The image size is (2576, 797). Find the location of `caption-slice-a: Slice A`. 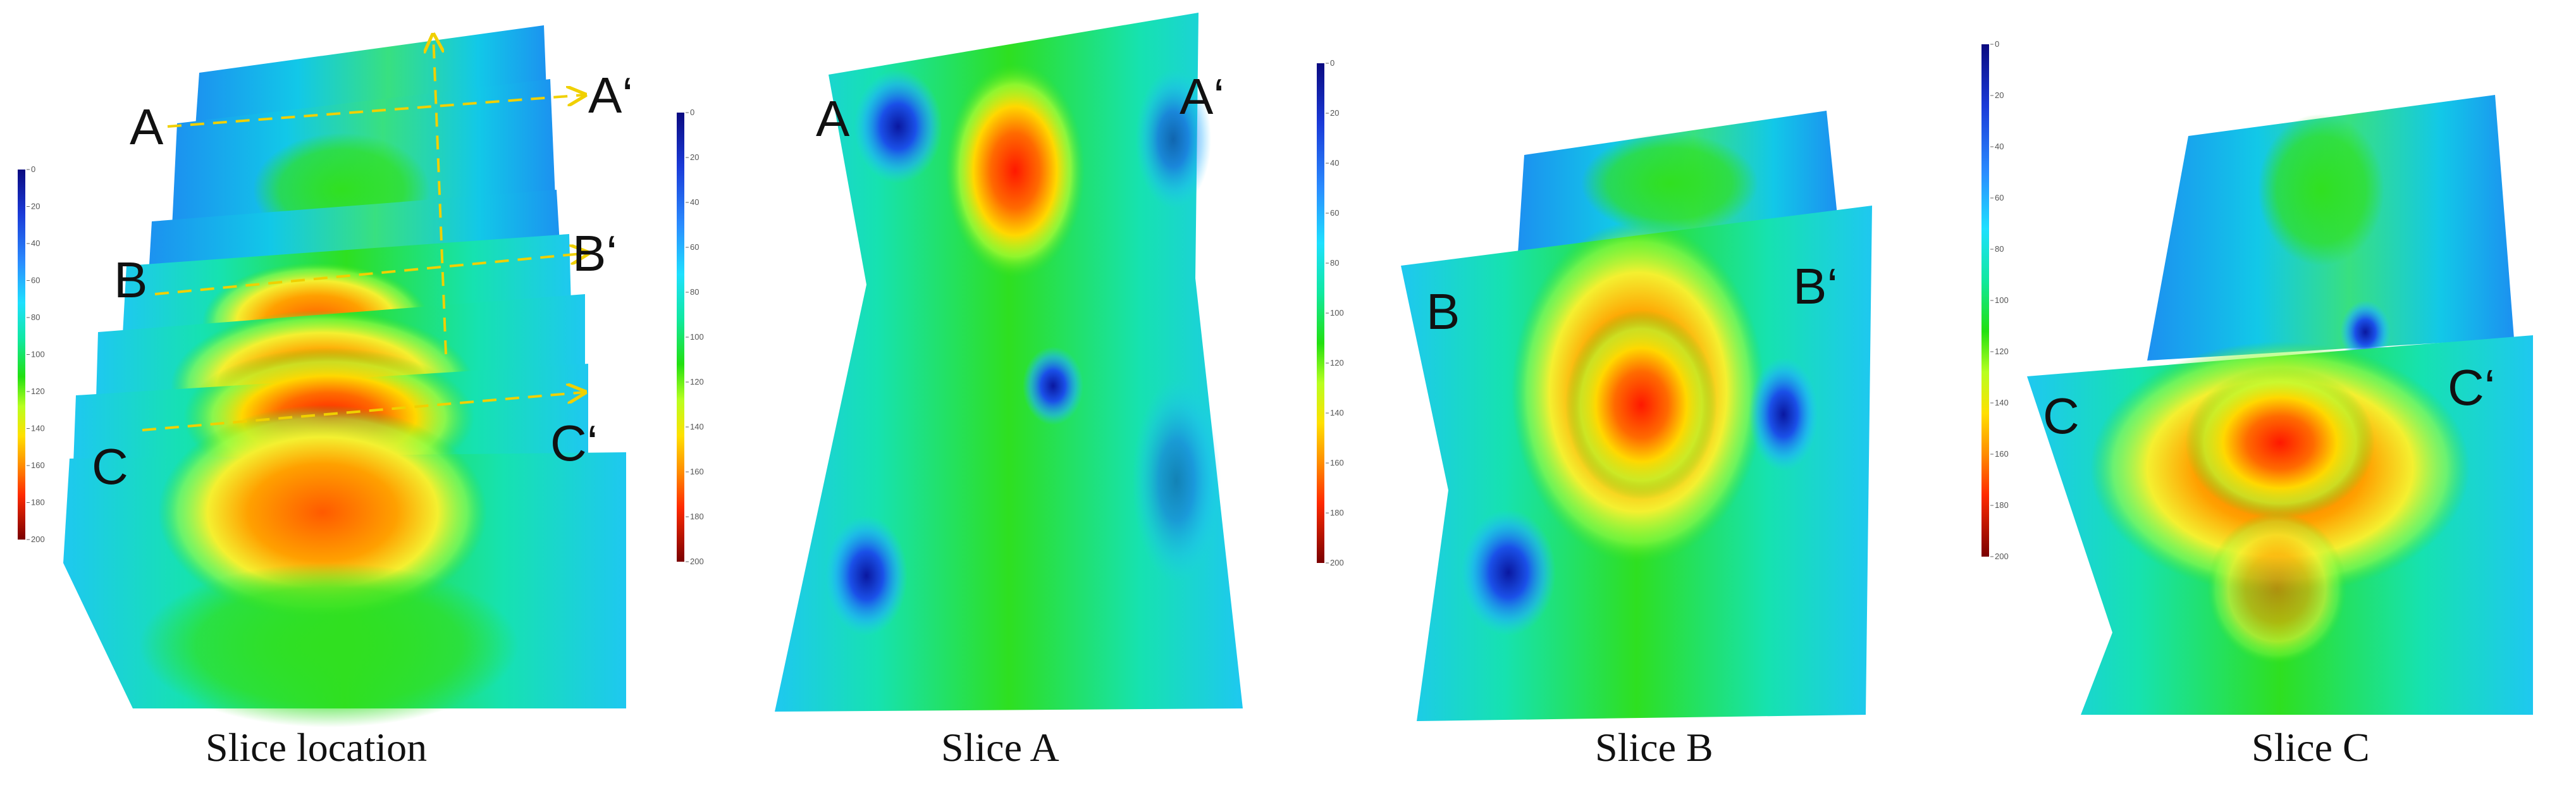

caption-slice-a: Slice A is located at coordinates (1000, 747).